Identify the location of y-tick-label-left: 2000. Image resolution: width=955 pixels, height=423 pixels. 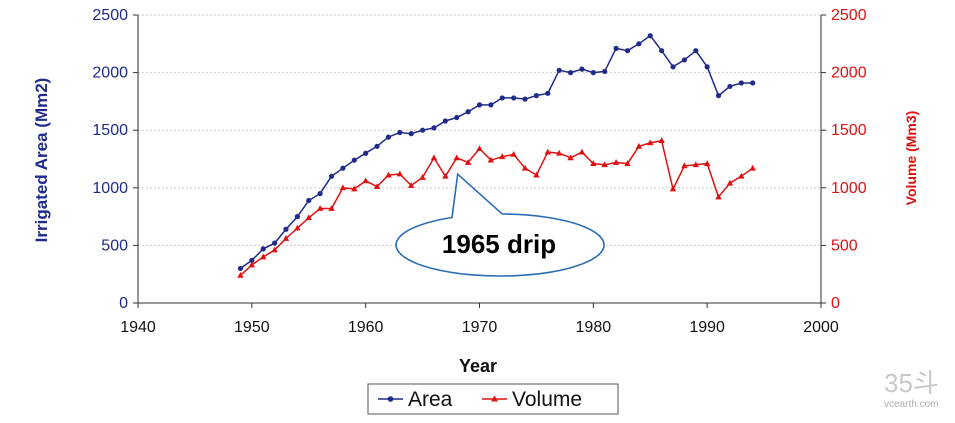
(110, 73).